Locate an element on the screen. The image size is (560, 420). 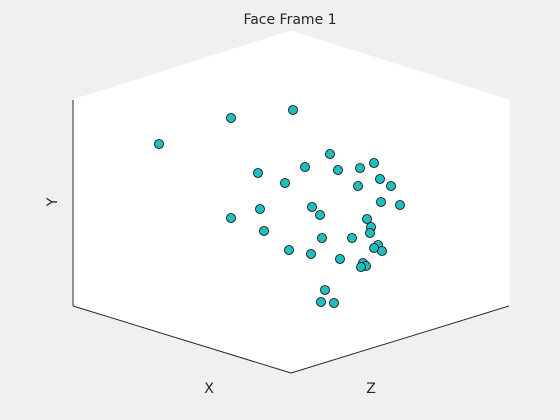
chart-title: Face Frame 1 is located at coordinates (289, 20).